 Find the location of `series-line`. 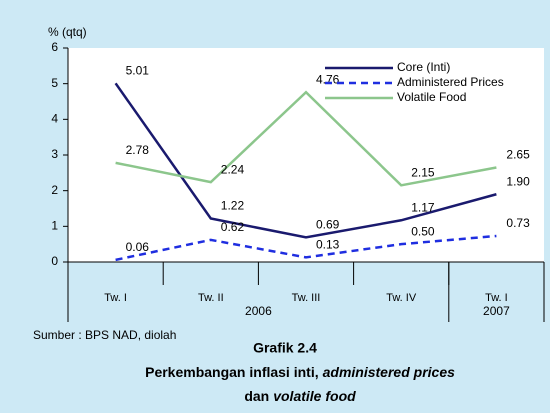

series-line is located at coordinates (306, 248).